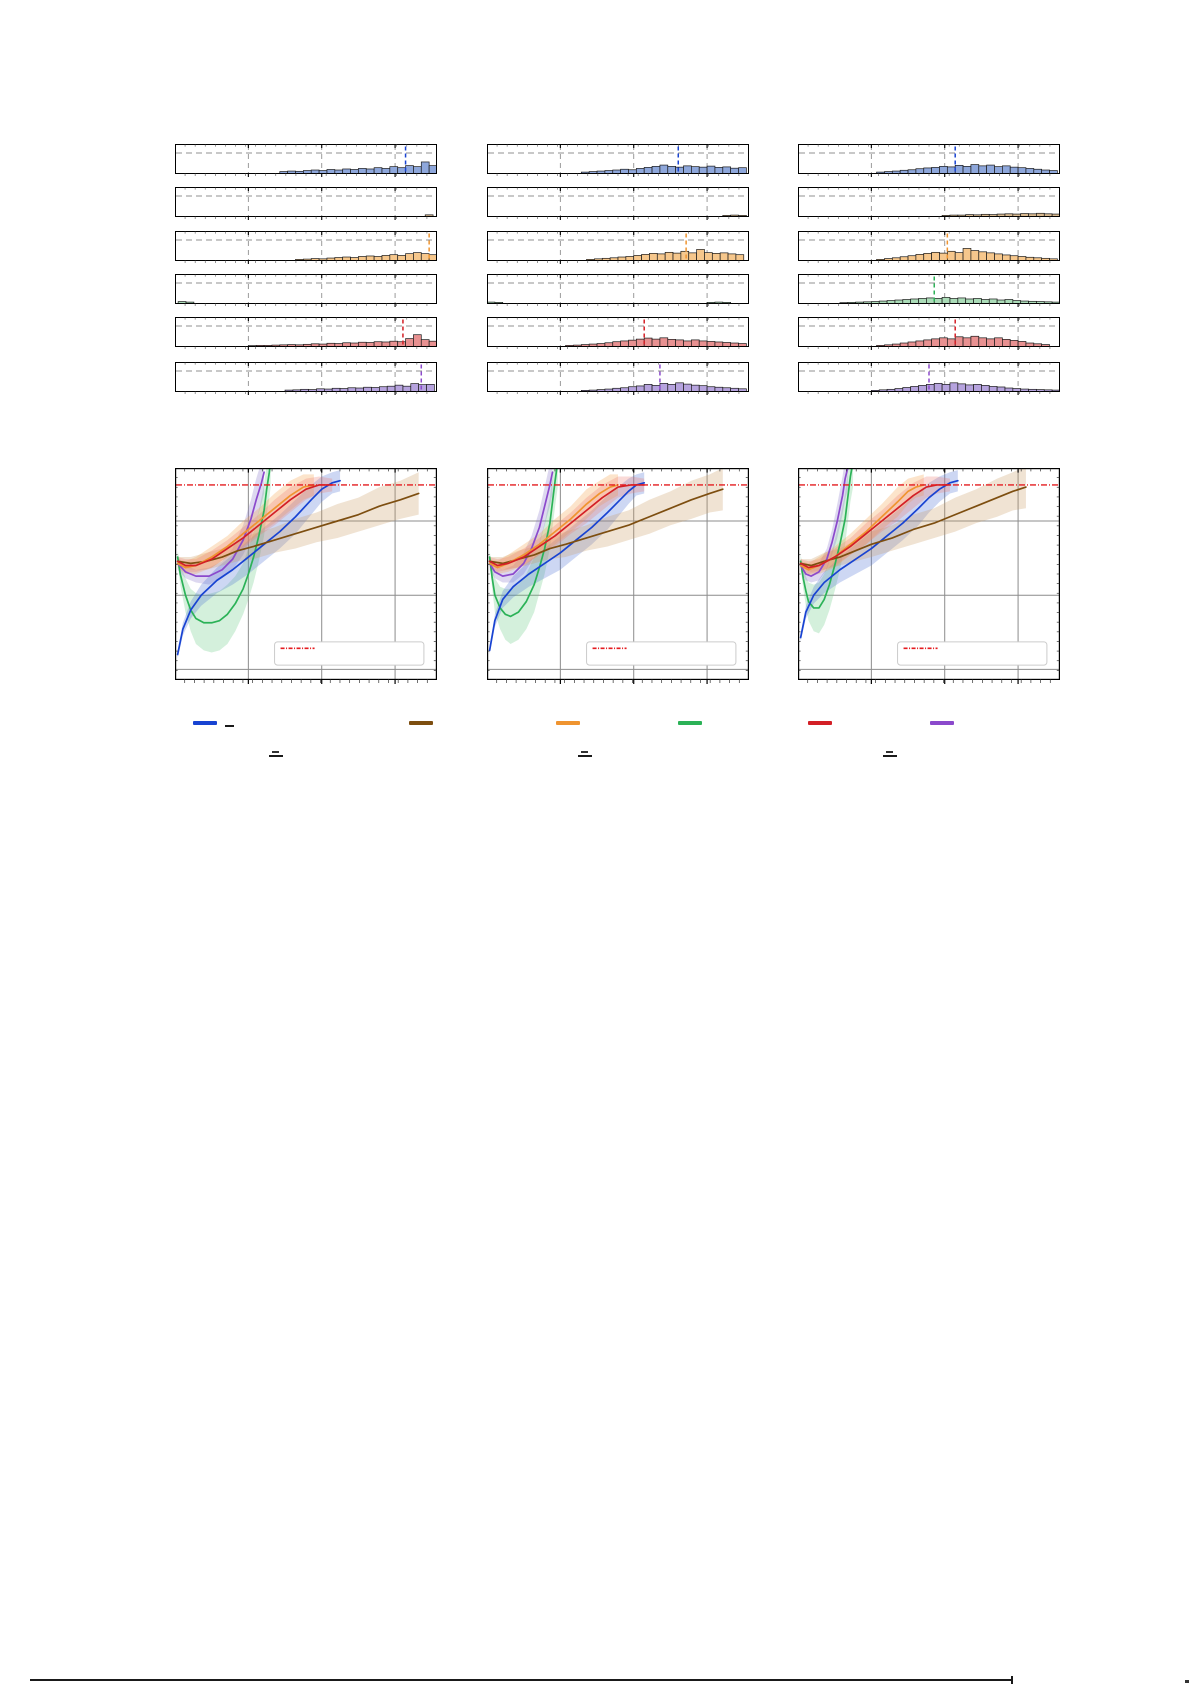 The image size is (1192, 1685). What do you see at coordinates (521, 1680) in the screenshot?
I see `bottom-rule` at bounding box center [521, 1680].